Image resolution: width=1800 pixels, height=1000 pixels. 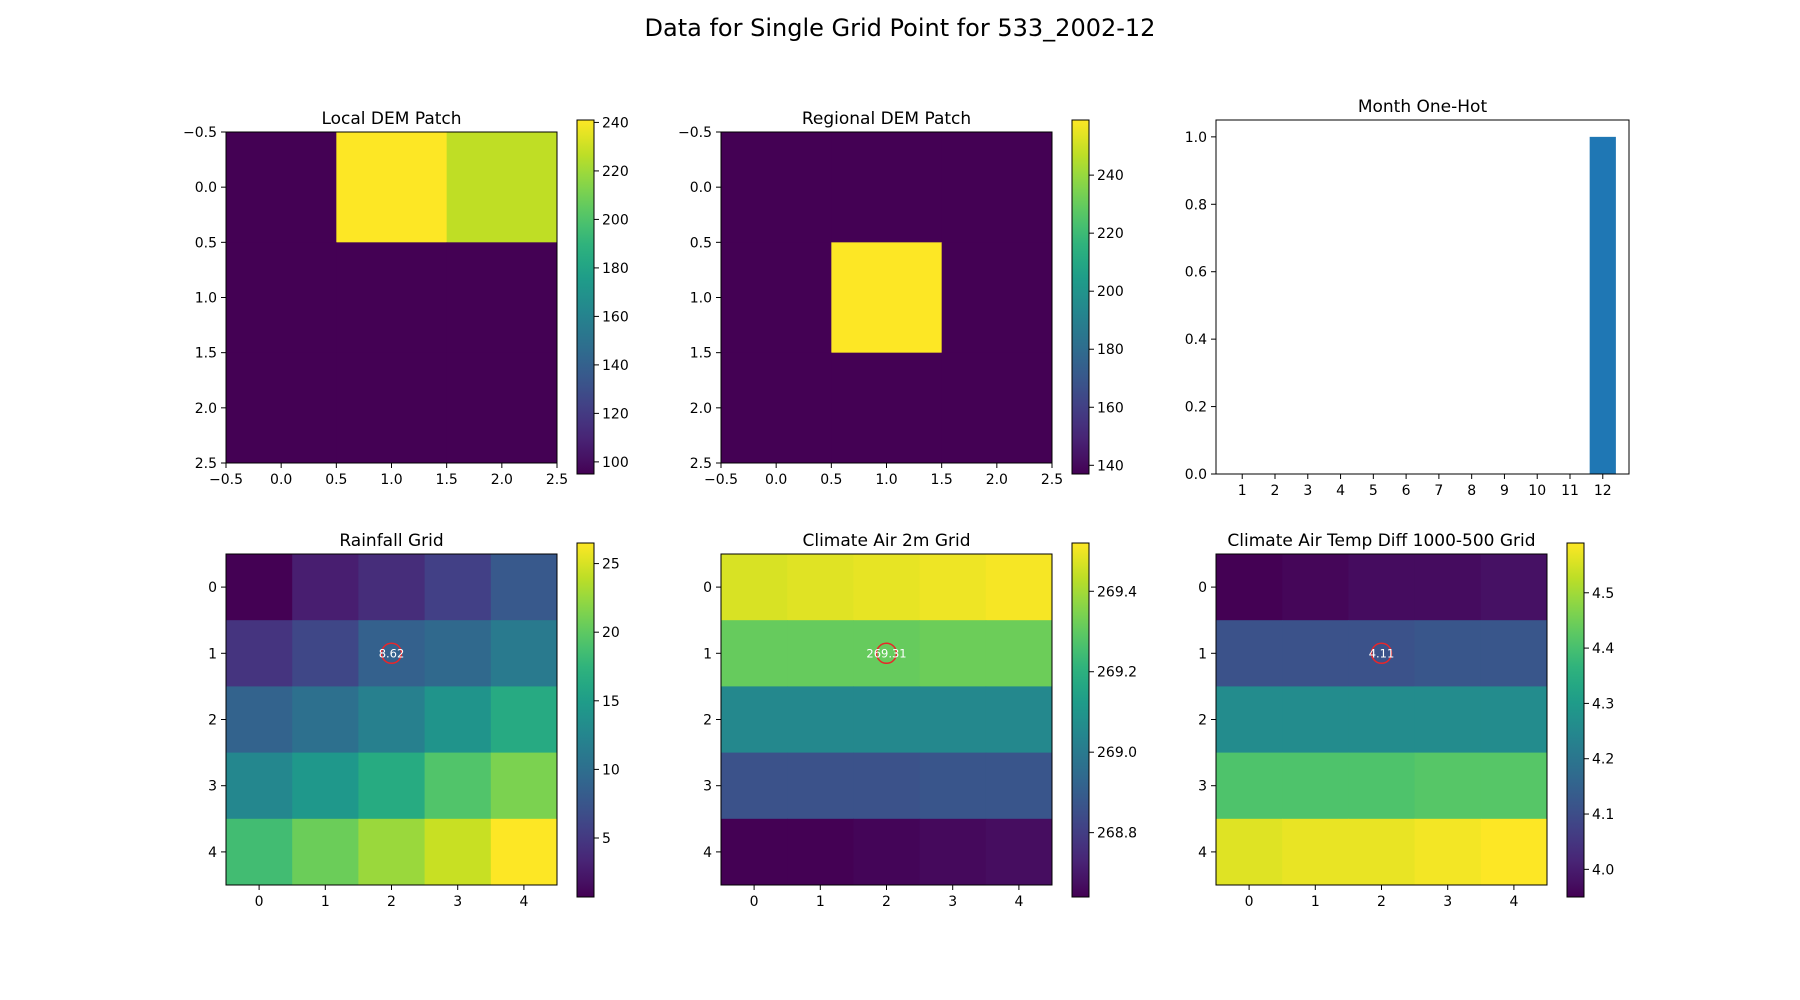 I want to click on x-tick-label: 5, so click(x=1373, y=491).